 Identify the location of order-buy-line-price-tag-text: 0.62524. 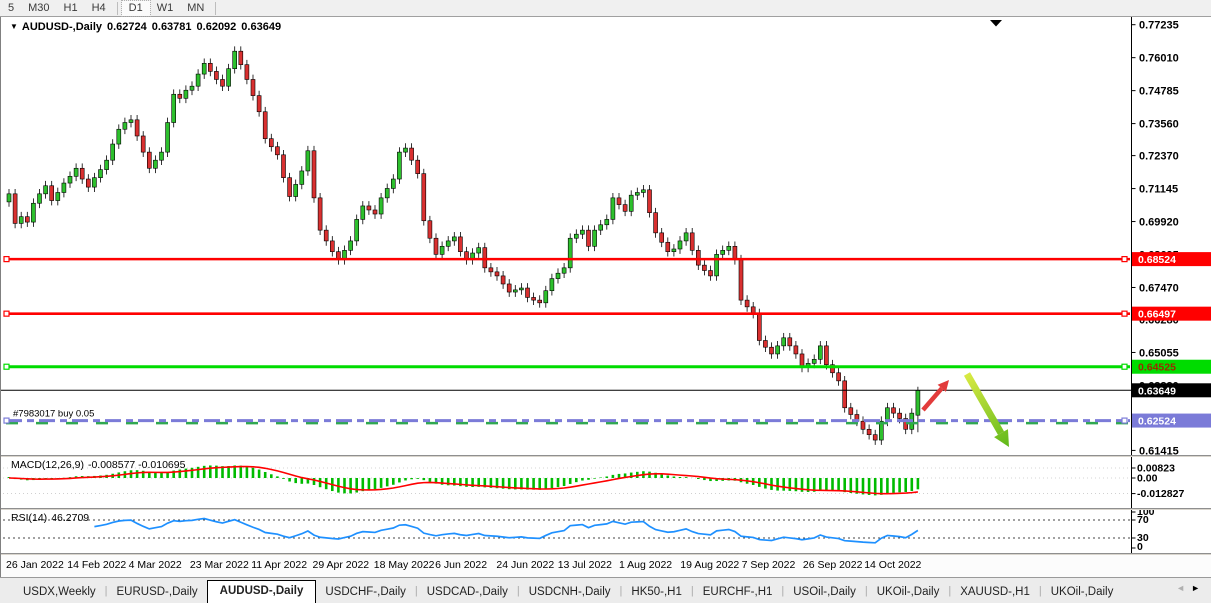
(1157, 422).